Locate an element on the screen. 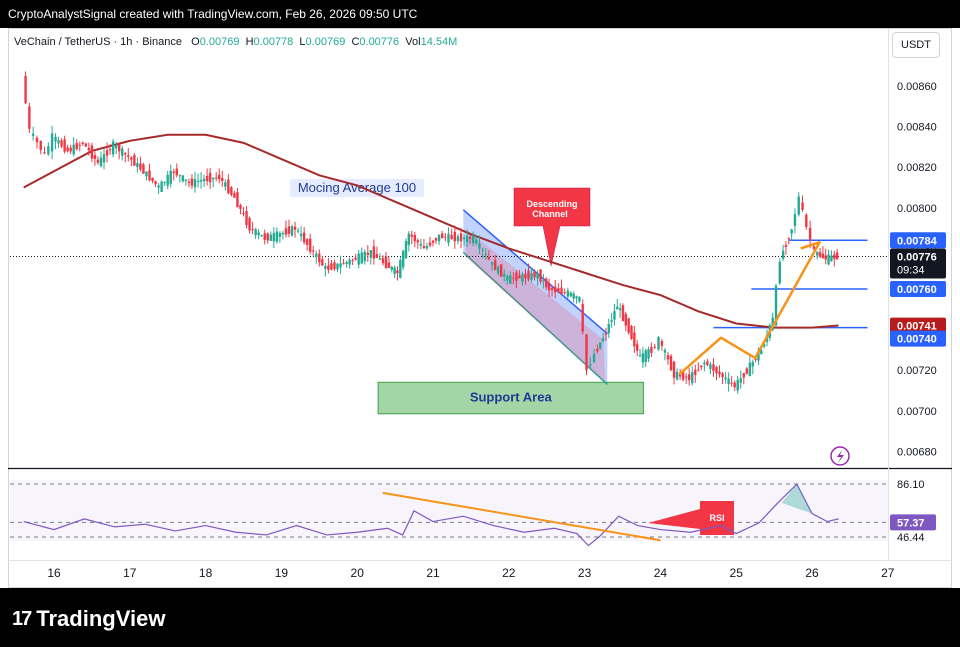 This screenshot has width=960, height=647. high-value: 0.00778 is located at coordinates (273, 42).